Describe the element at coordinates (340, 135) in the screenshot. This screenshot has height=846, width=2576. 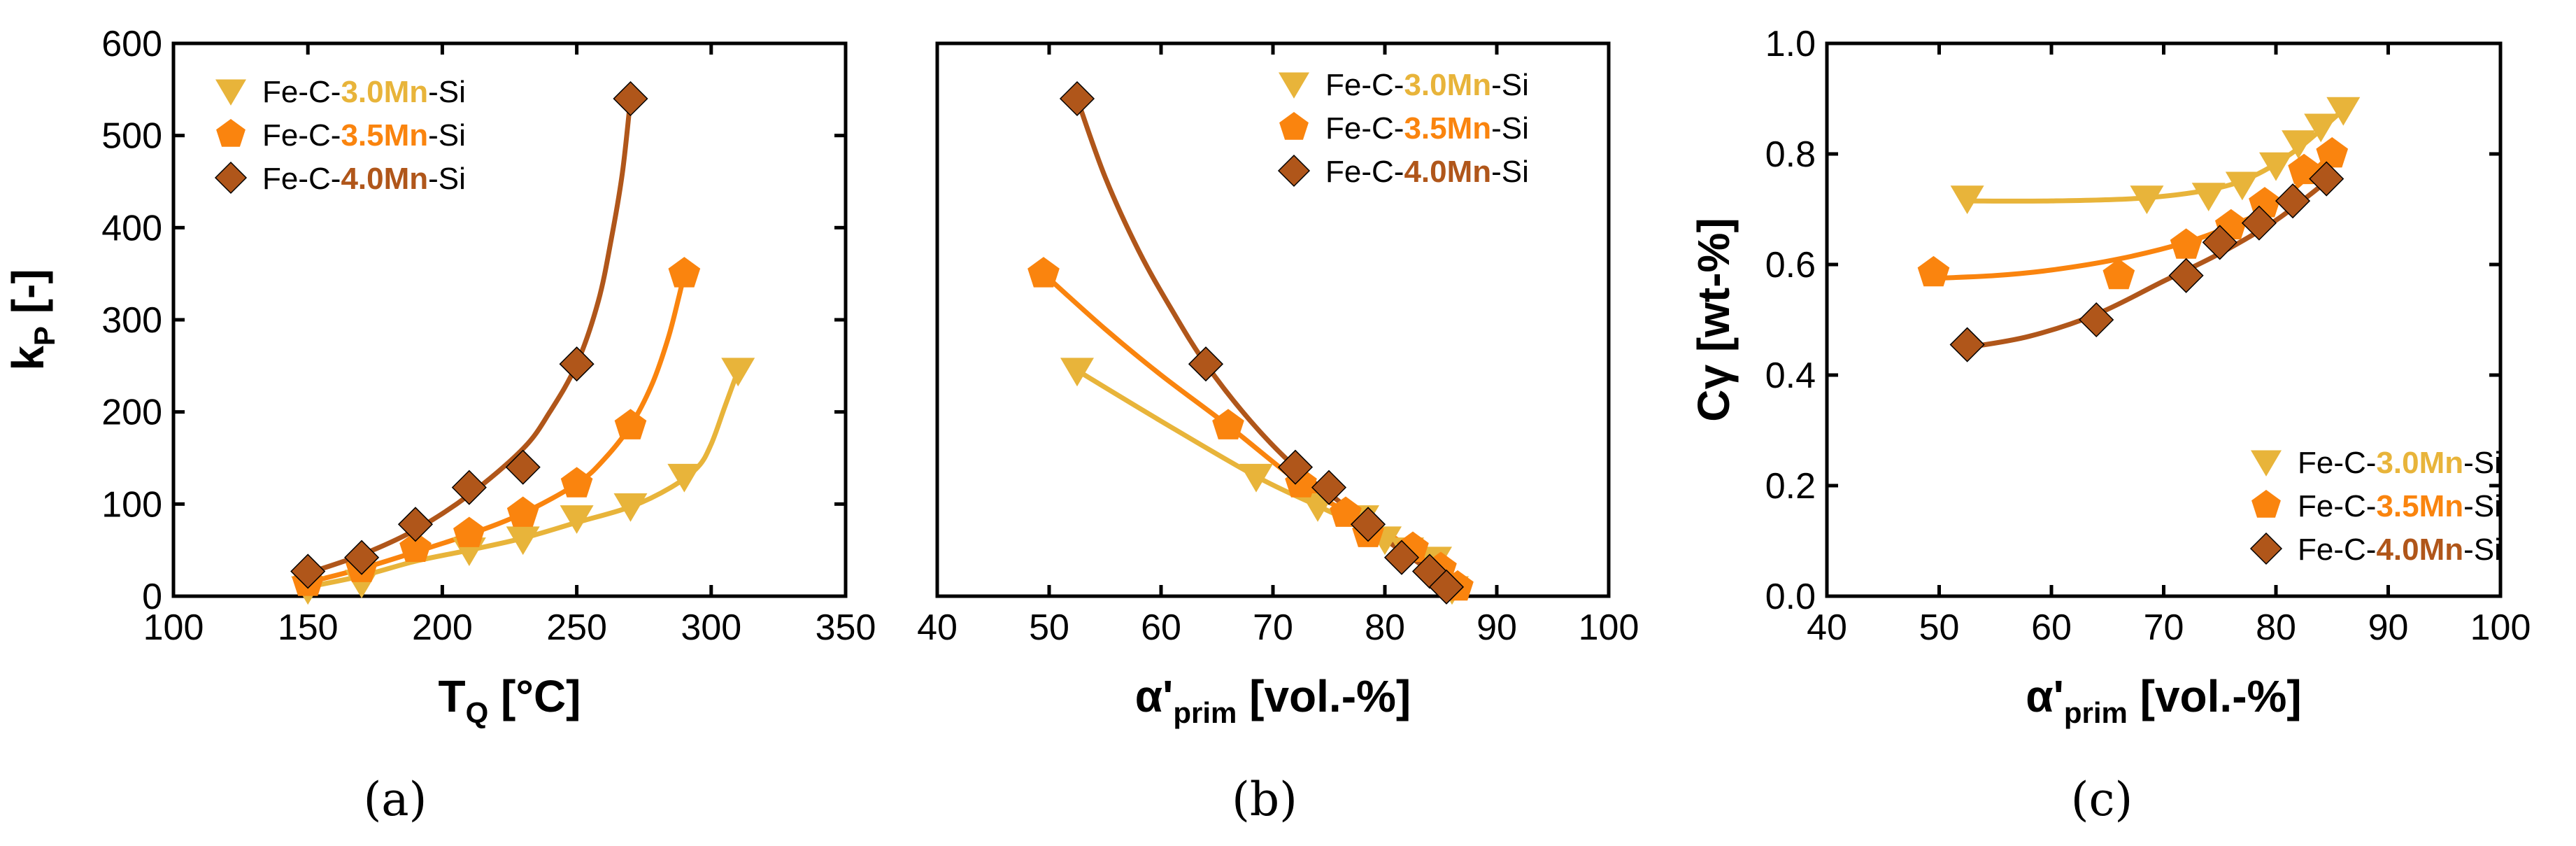
I see `legend: Fe-C-3.0Mn-Si Fe-C-3.5Mn-Si Fe-C-4.0Mn-Si` at that location.